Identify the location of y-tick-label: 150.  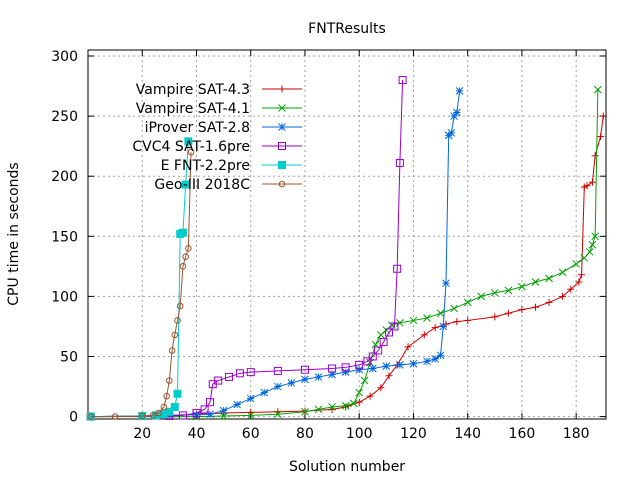
(64, 237).